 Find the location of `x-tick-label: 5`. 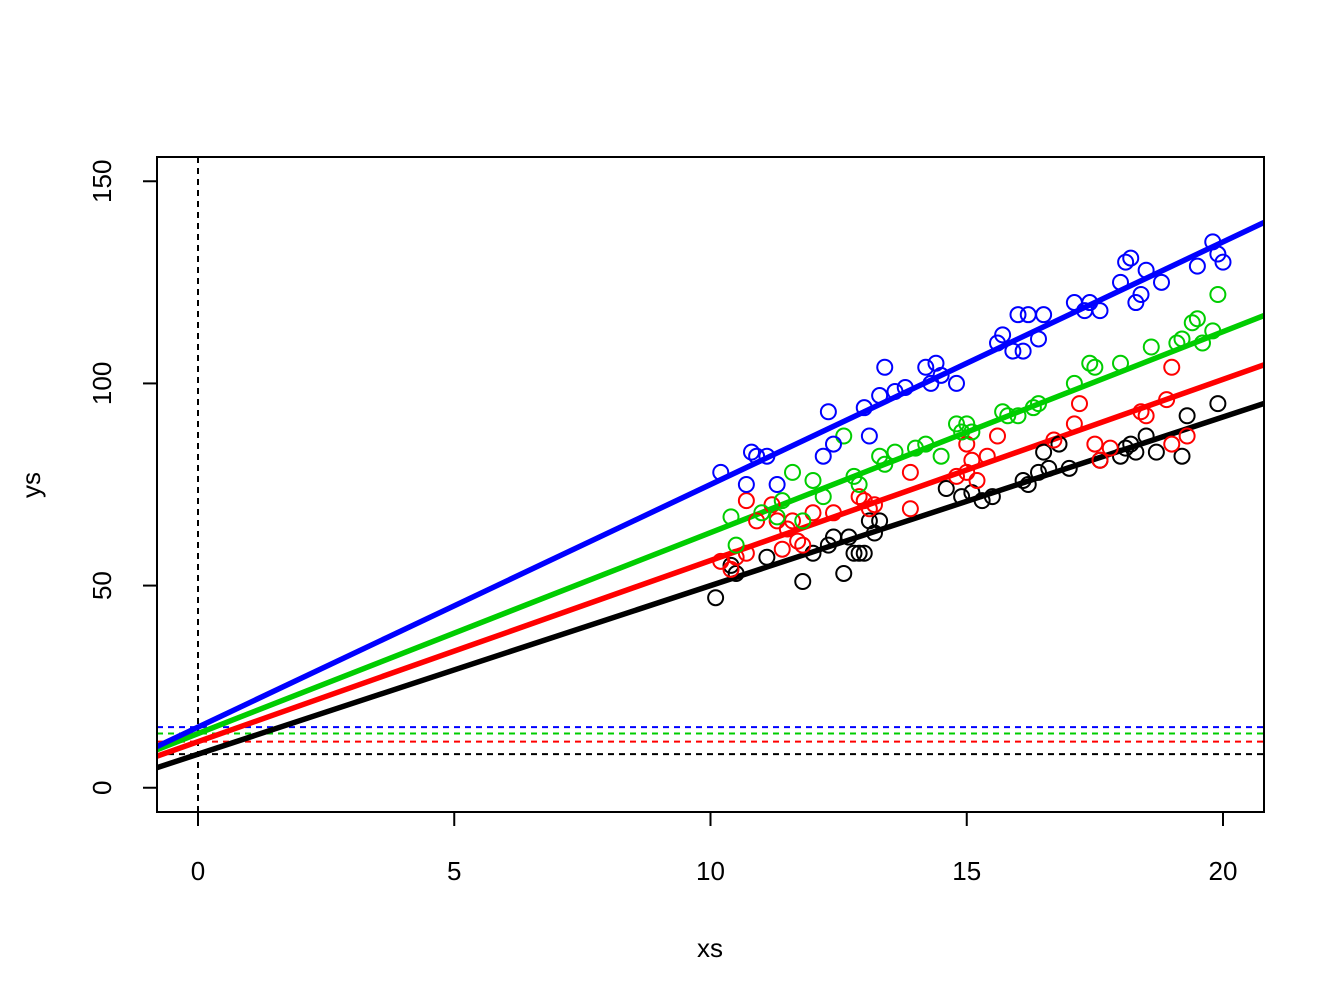

x-tick-label: 5 is located at coordinates (454, 871).